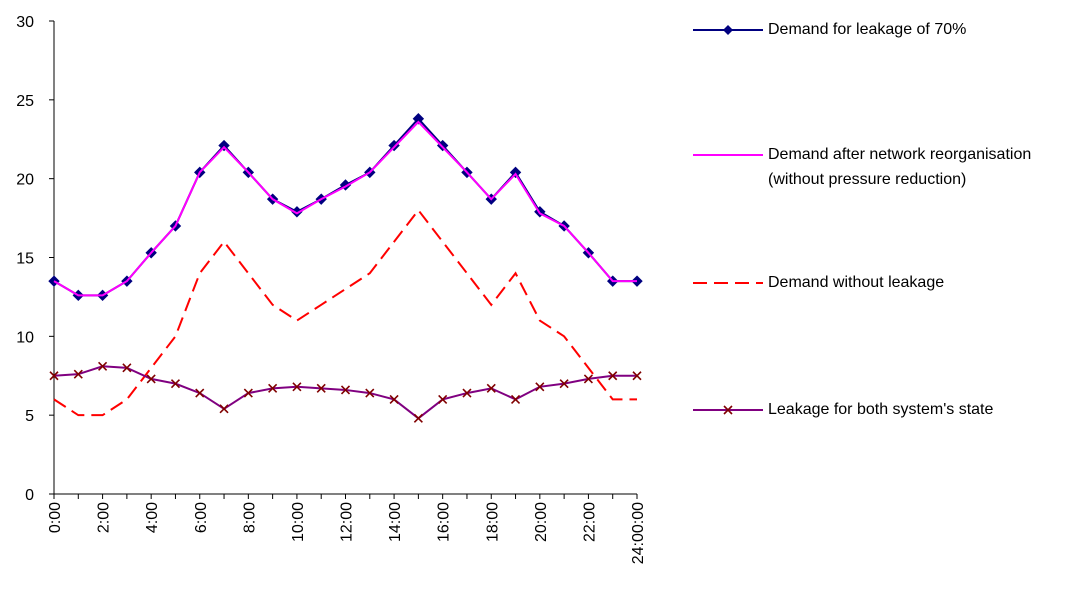  What do you see at coordinates (249, 517) in the screenshot?
I see `x-tick-label: 8:00` at bounding box center [249, 517].